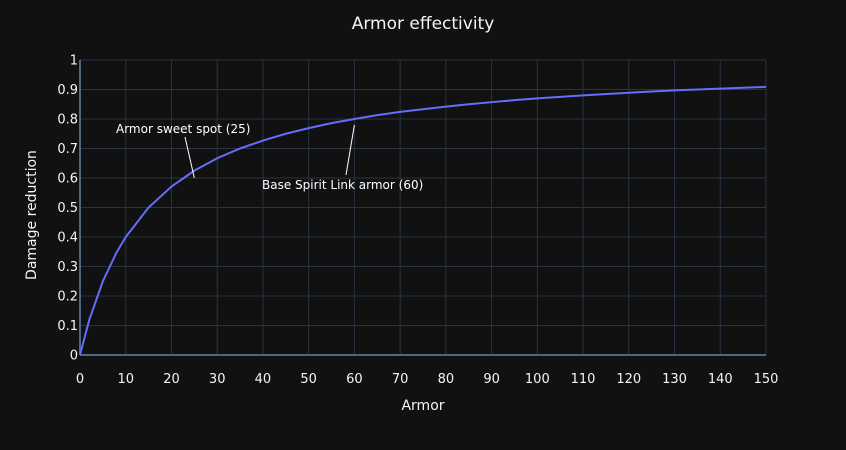 This screenshot has height=450, width=846. I want to click on x-axis-title: Armor, so click(422, 406).